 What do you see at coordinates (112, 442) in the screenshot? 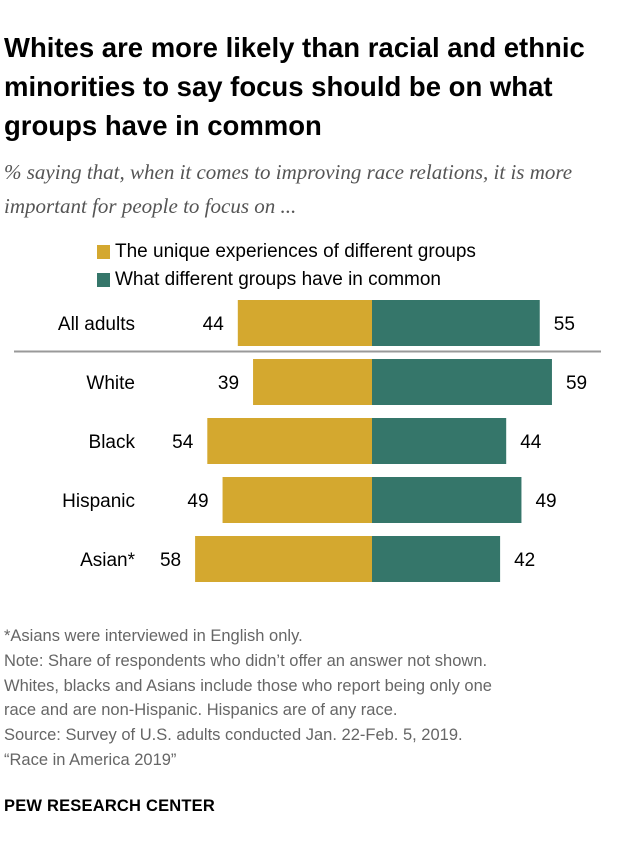
I see `category-label-black: Black` at bounding box center [112, 442].